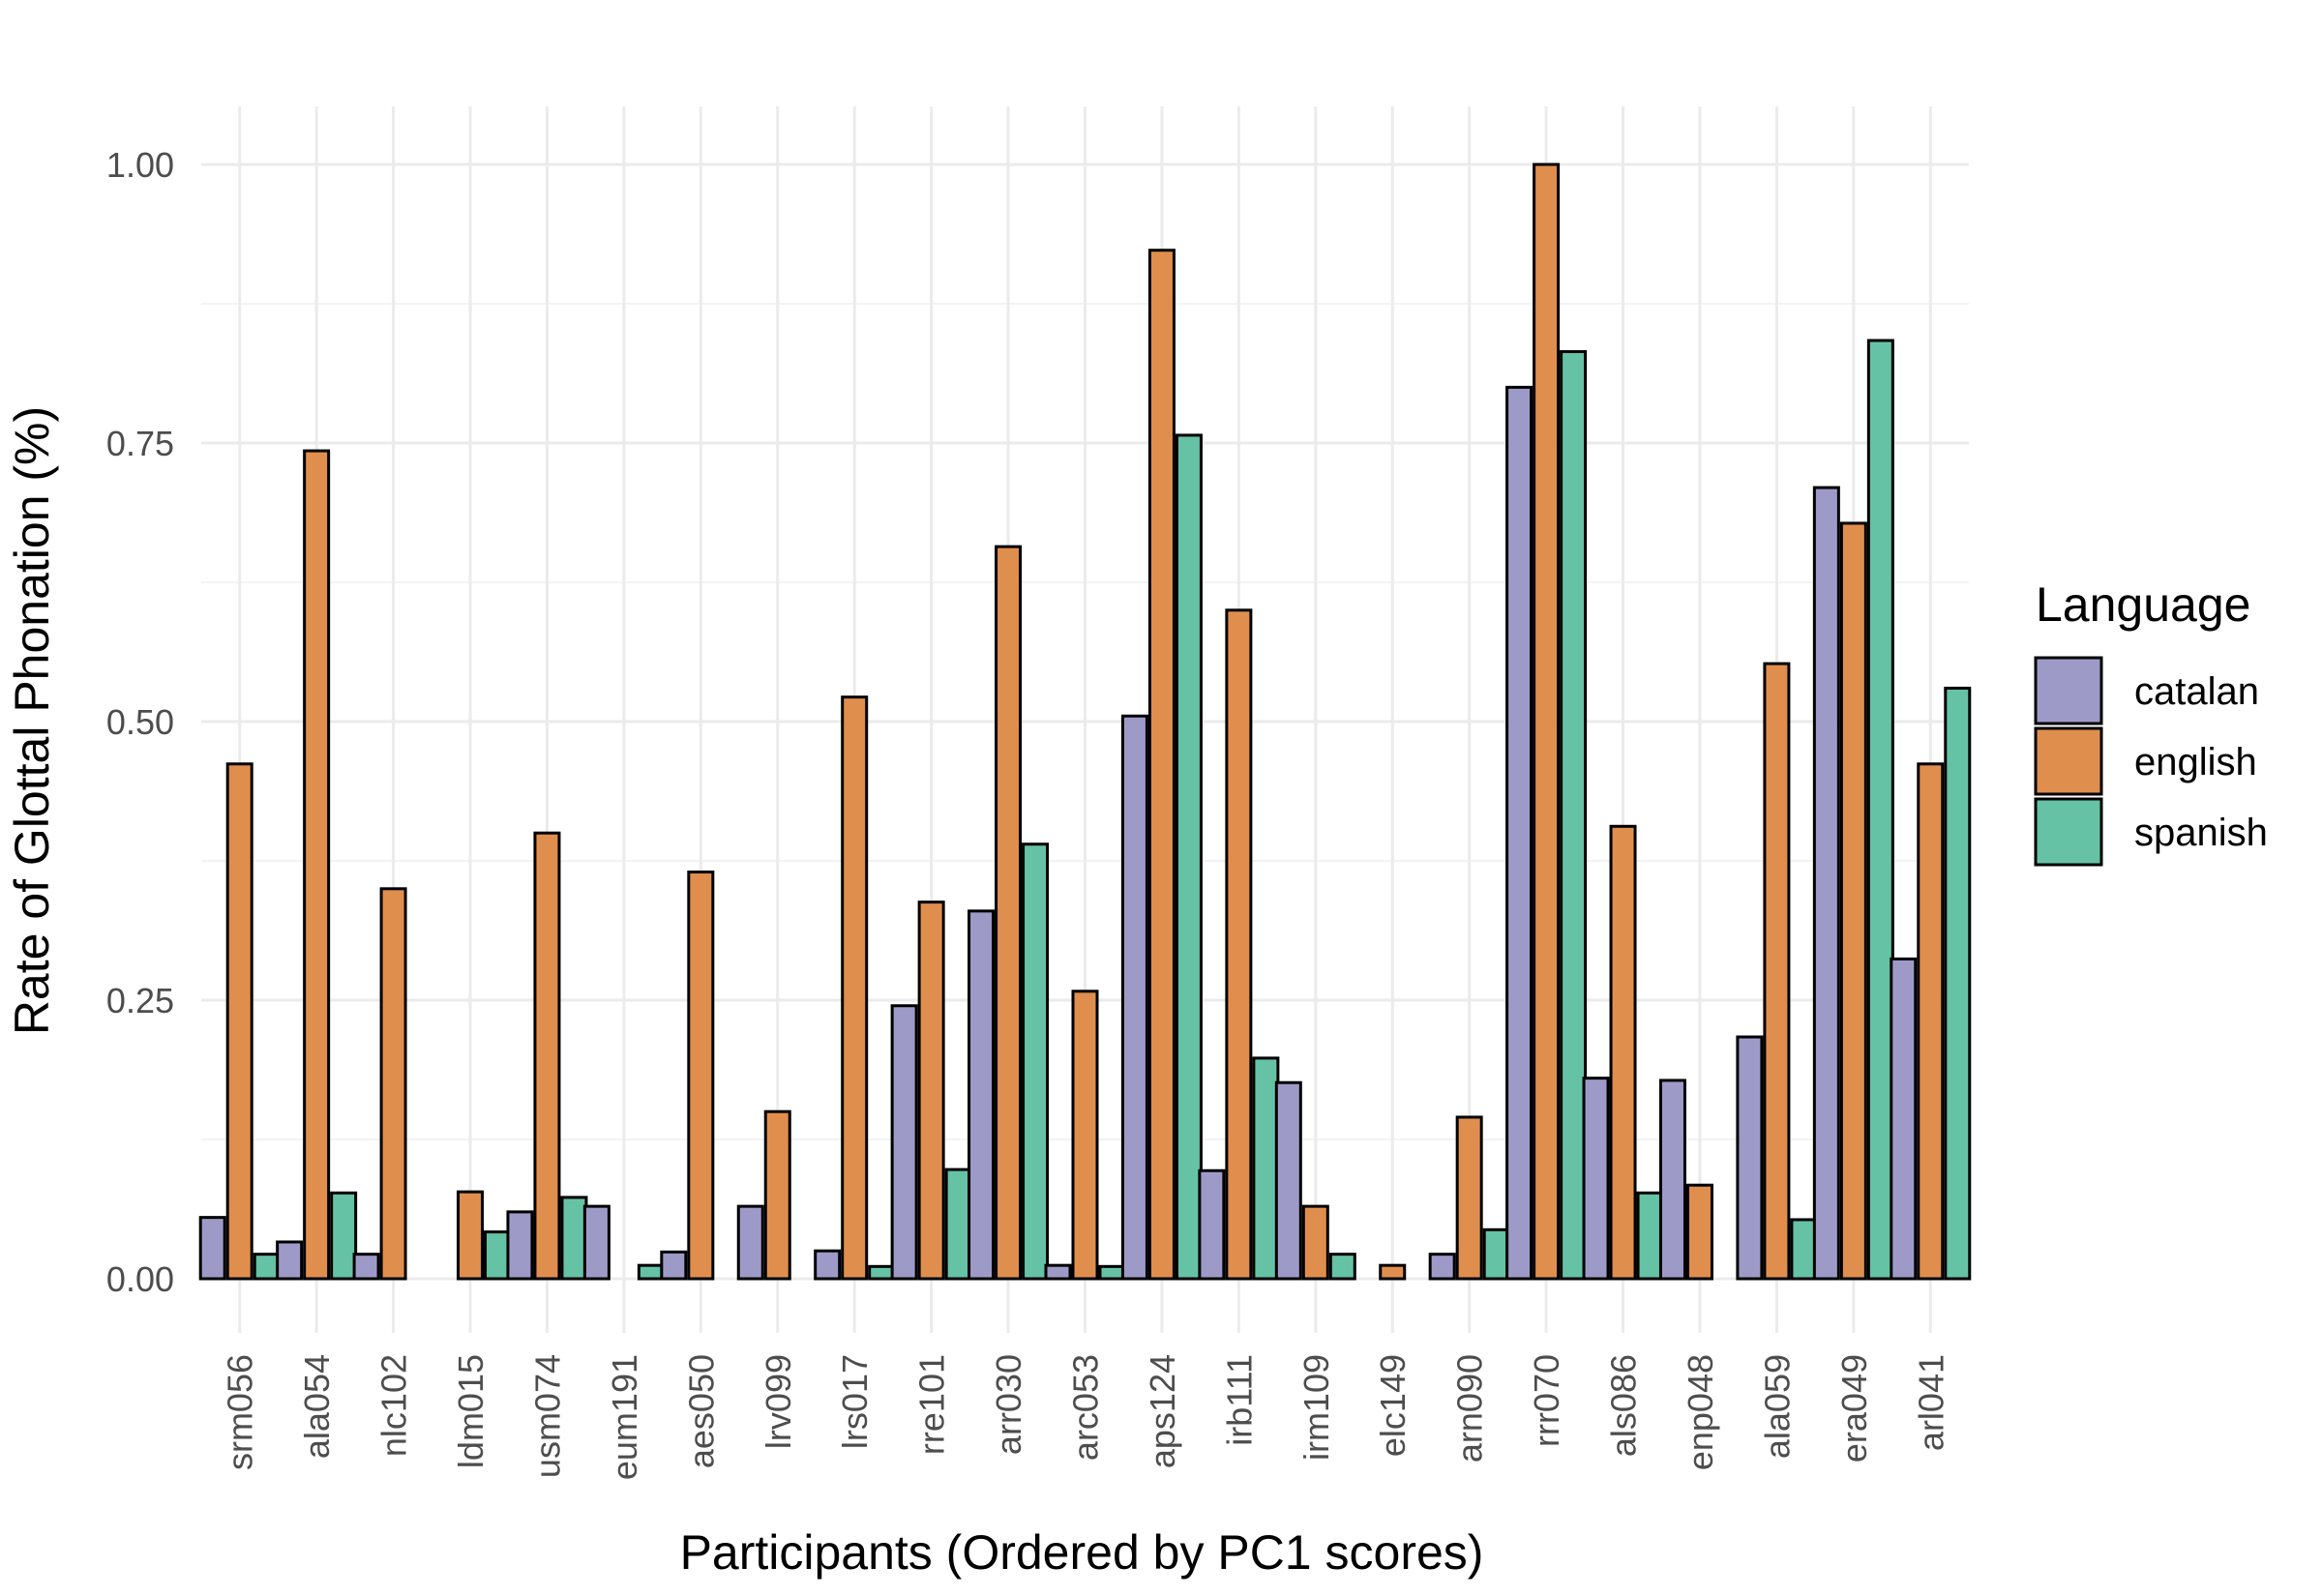 The height and width of the screenshot is (1596, 2322). Describe the element at coordinates (624, 1417) in the screenshot. I see `x-tick-label: eum191` at that location.